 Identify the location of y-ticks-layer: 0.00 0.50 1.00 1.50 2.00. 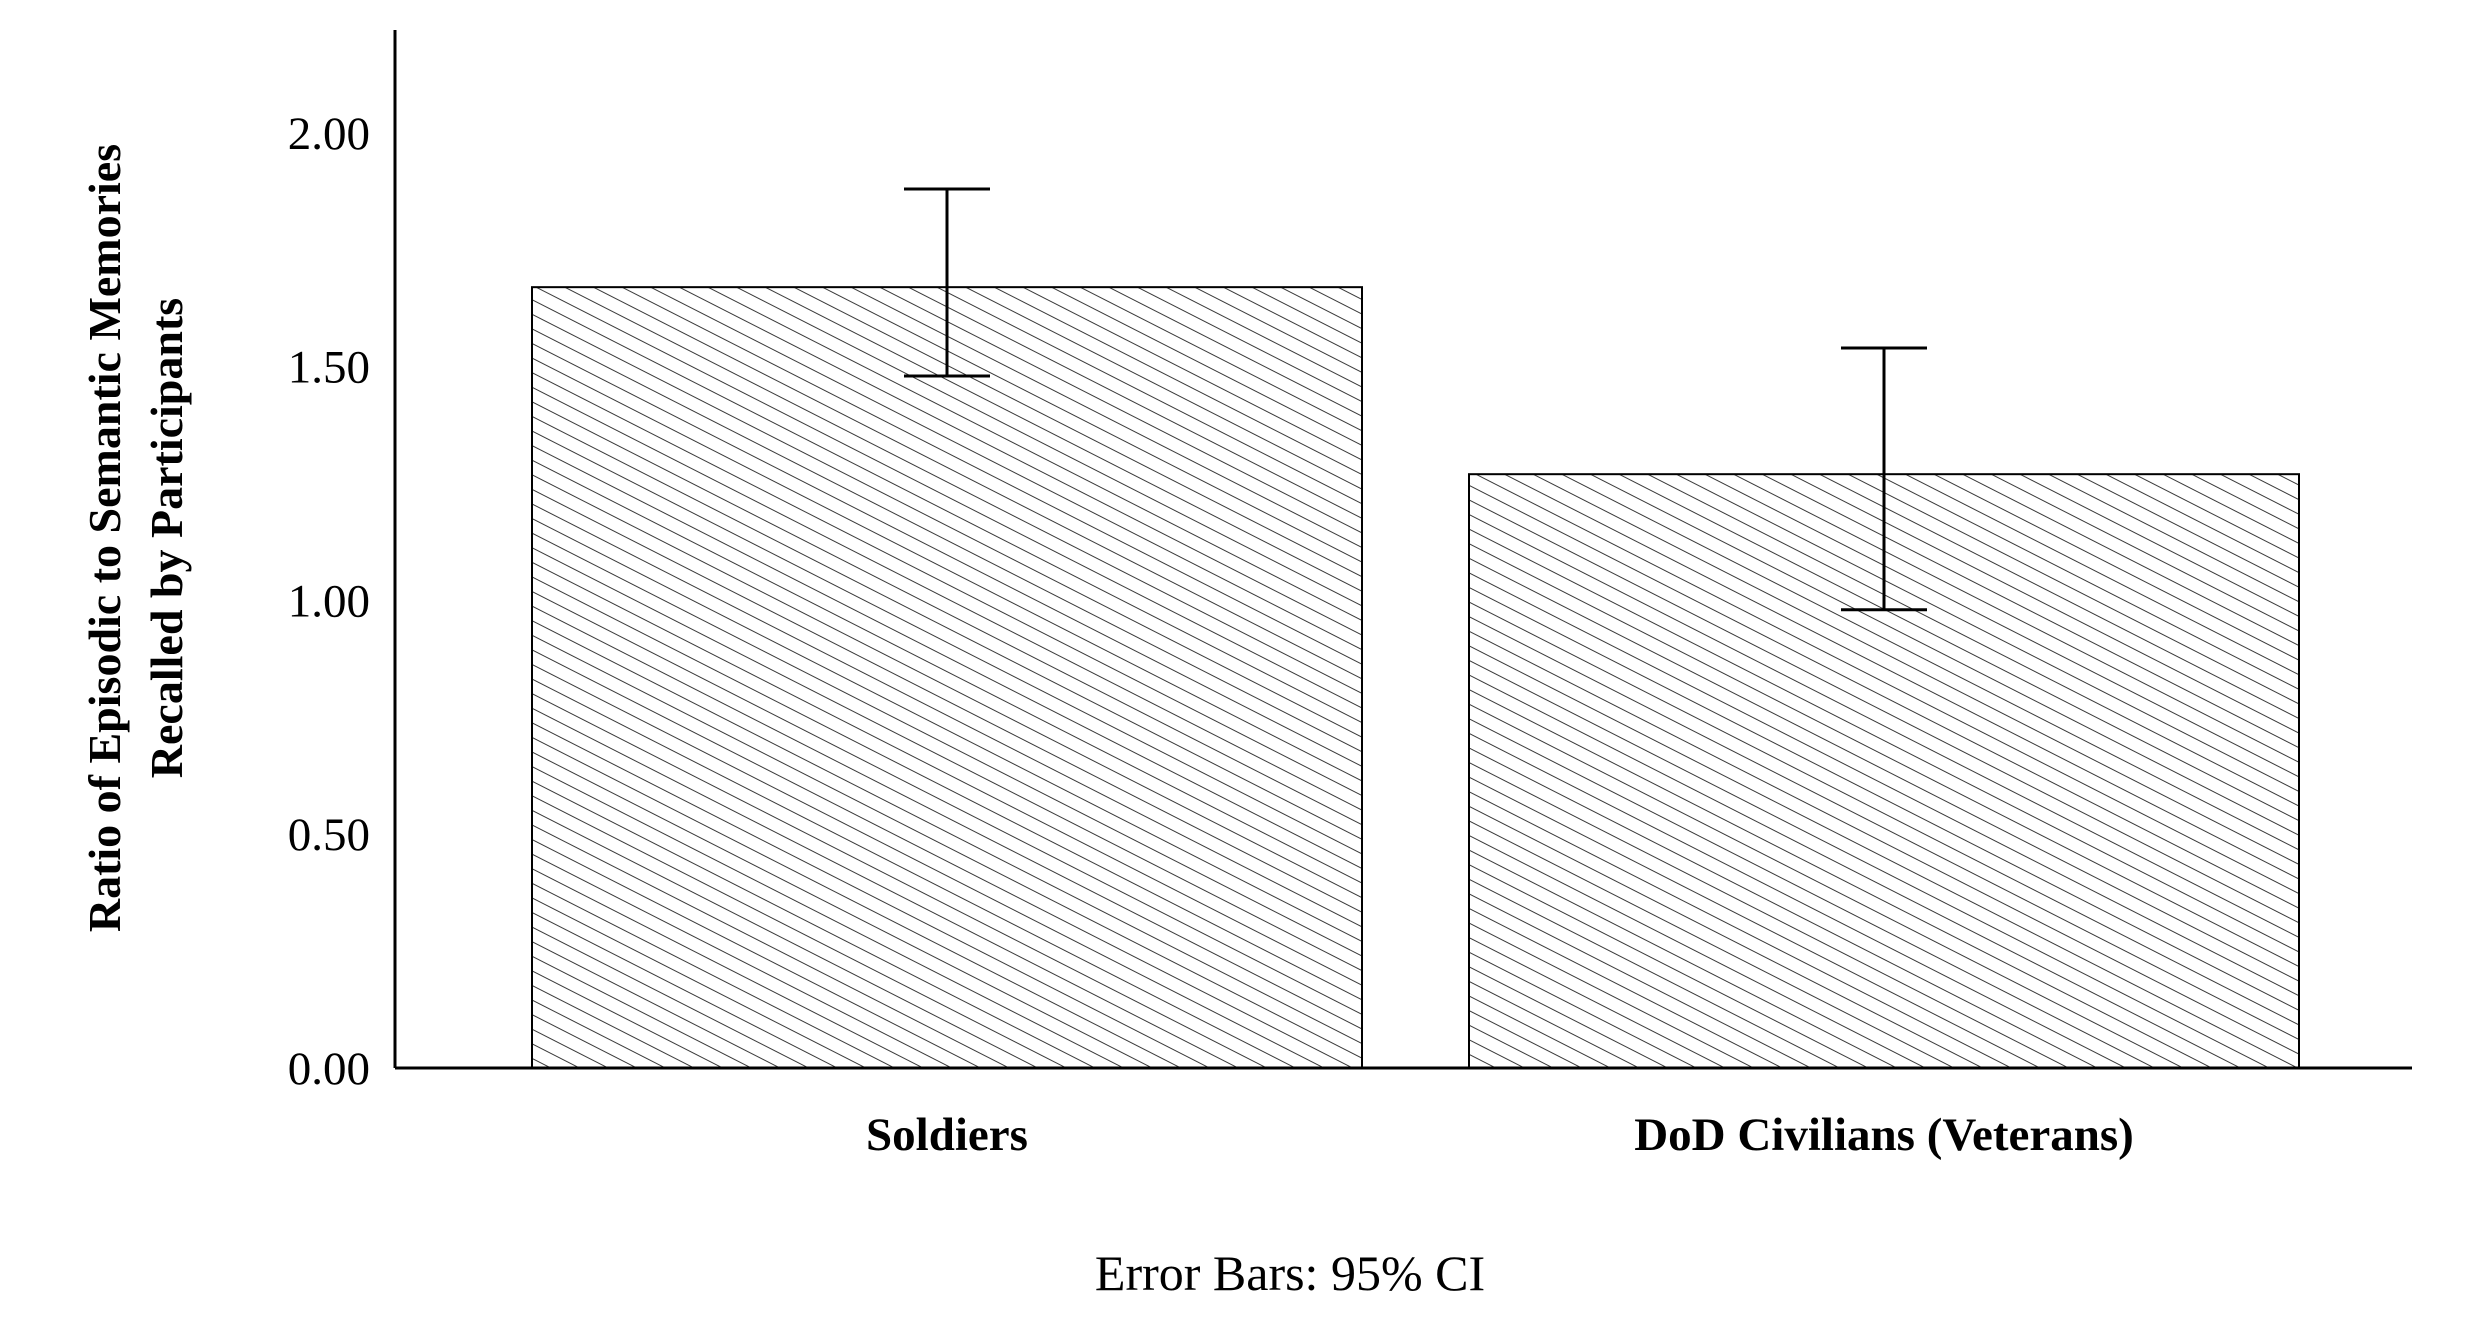
(329, 601).